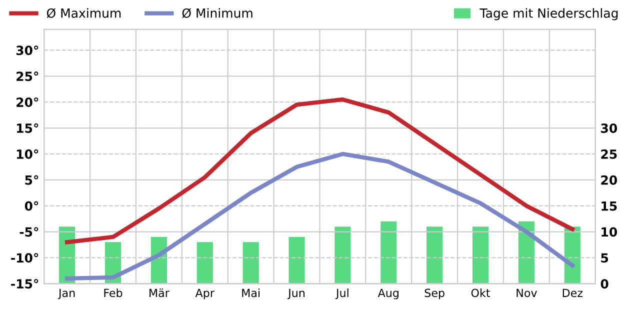  What do you see at coordinates (27, 154) in the screenshot?
I see `y-tick-label: 10°` at bounding box center [27, 154].